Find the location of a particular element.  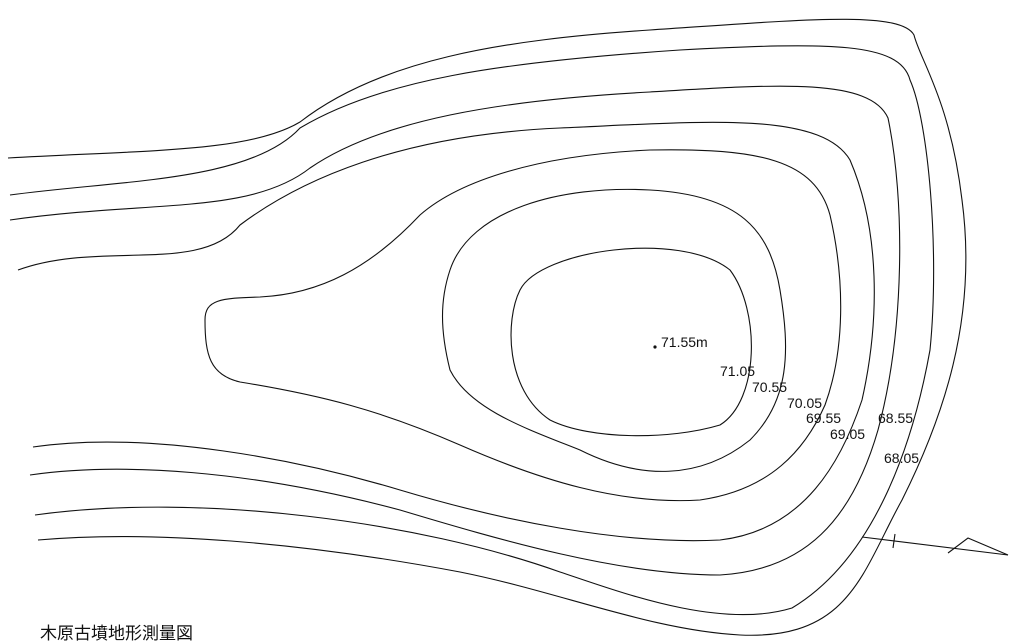

map-title: 木原古墳地形測量図 is located at coordinates (116, 634).